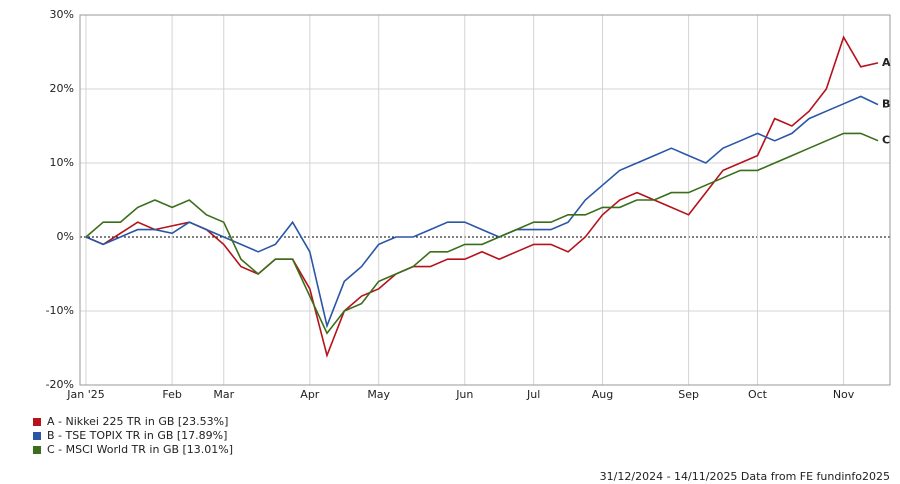  What do you see at coordinates (758, 394) in the screenshot?
I see `x-tick-label: Oct` at bounding box center [758, 394].